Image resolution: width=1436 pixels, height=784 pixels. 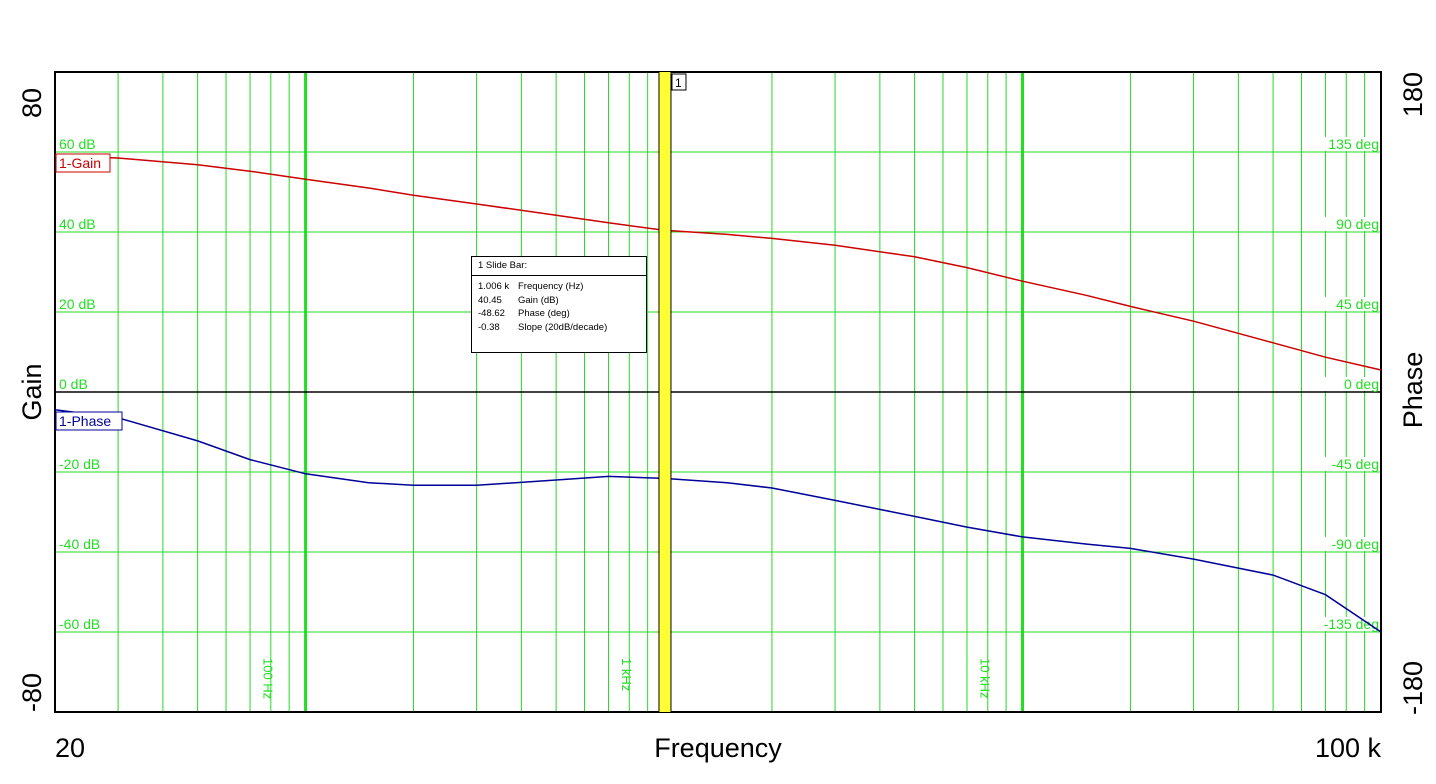 I want to click on gain-tick-label: 60 dB, so click(x=77, y=144).